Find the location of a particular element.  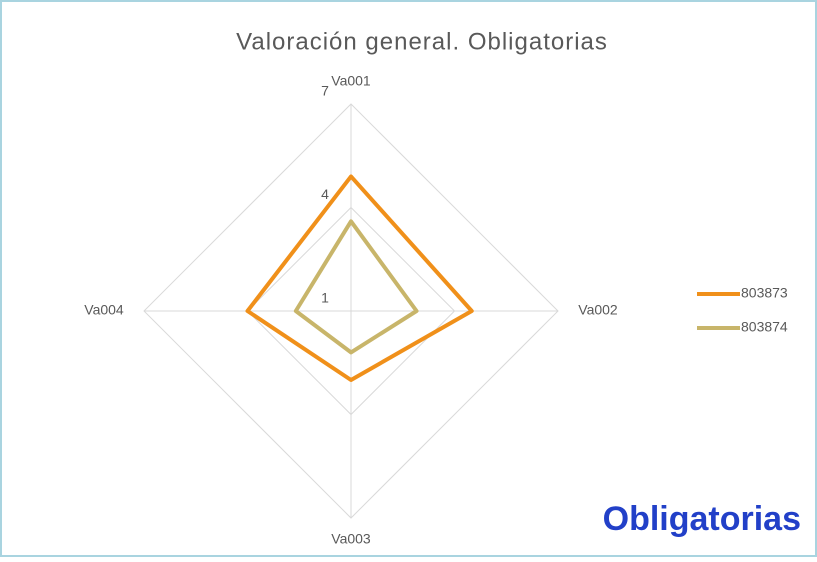

chart-title: Valoración general. Obligatorias is located at coordinates (422, 41).